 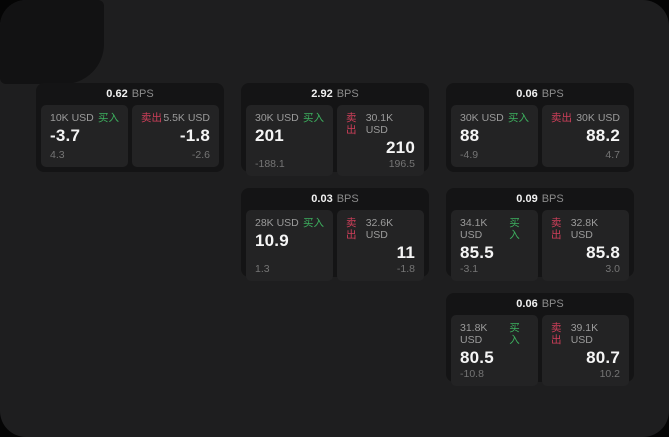 I want to click on bps-value: 2.92, so click(x=322, y=94).